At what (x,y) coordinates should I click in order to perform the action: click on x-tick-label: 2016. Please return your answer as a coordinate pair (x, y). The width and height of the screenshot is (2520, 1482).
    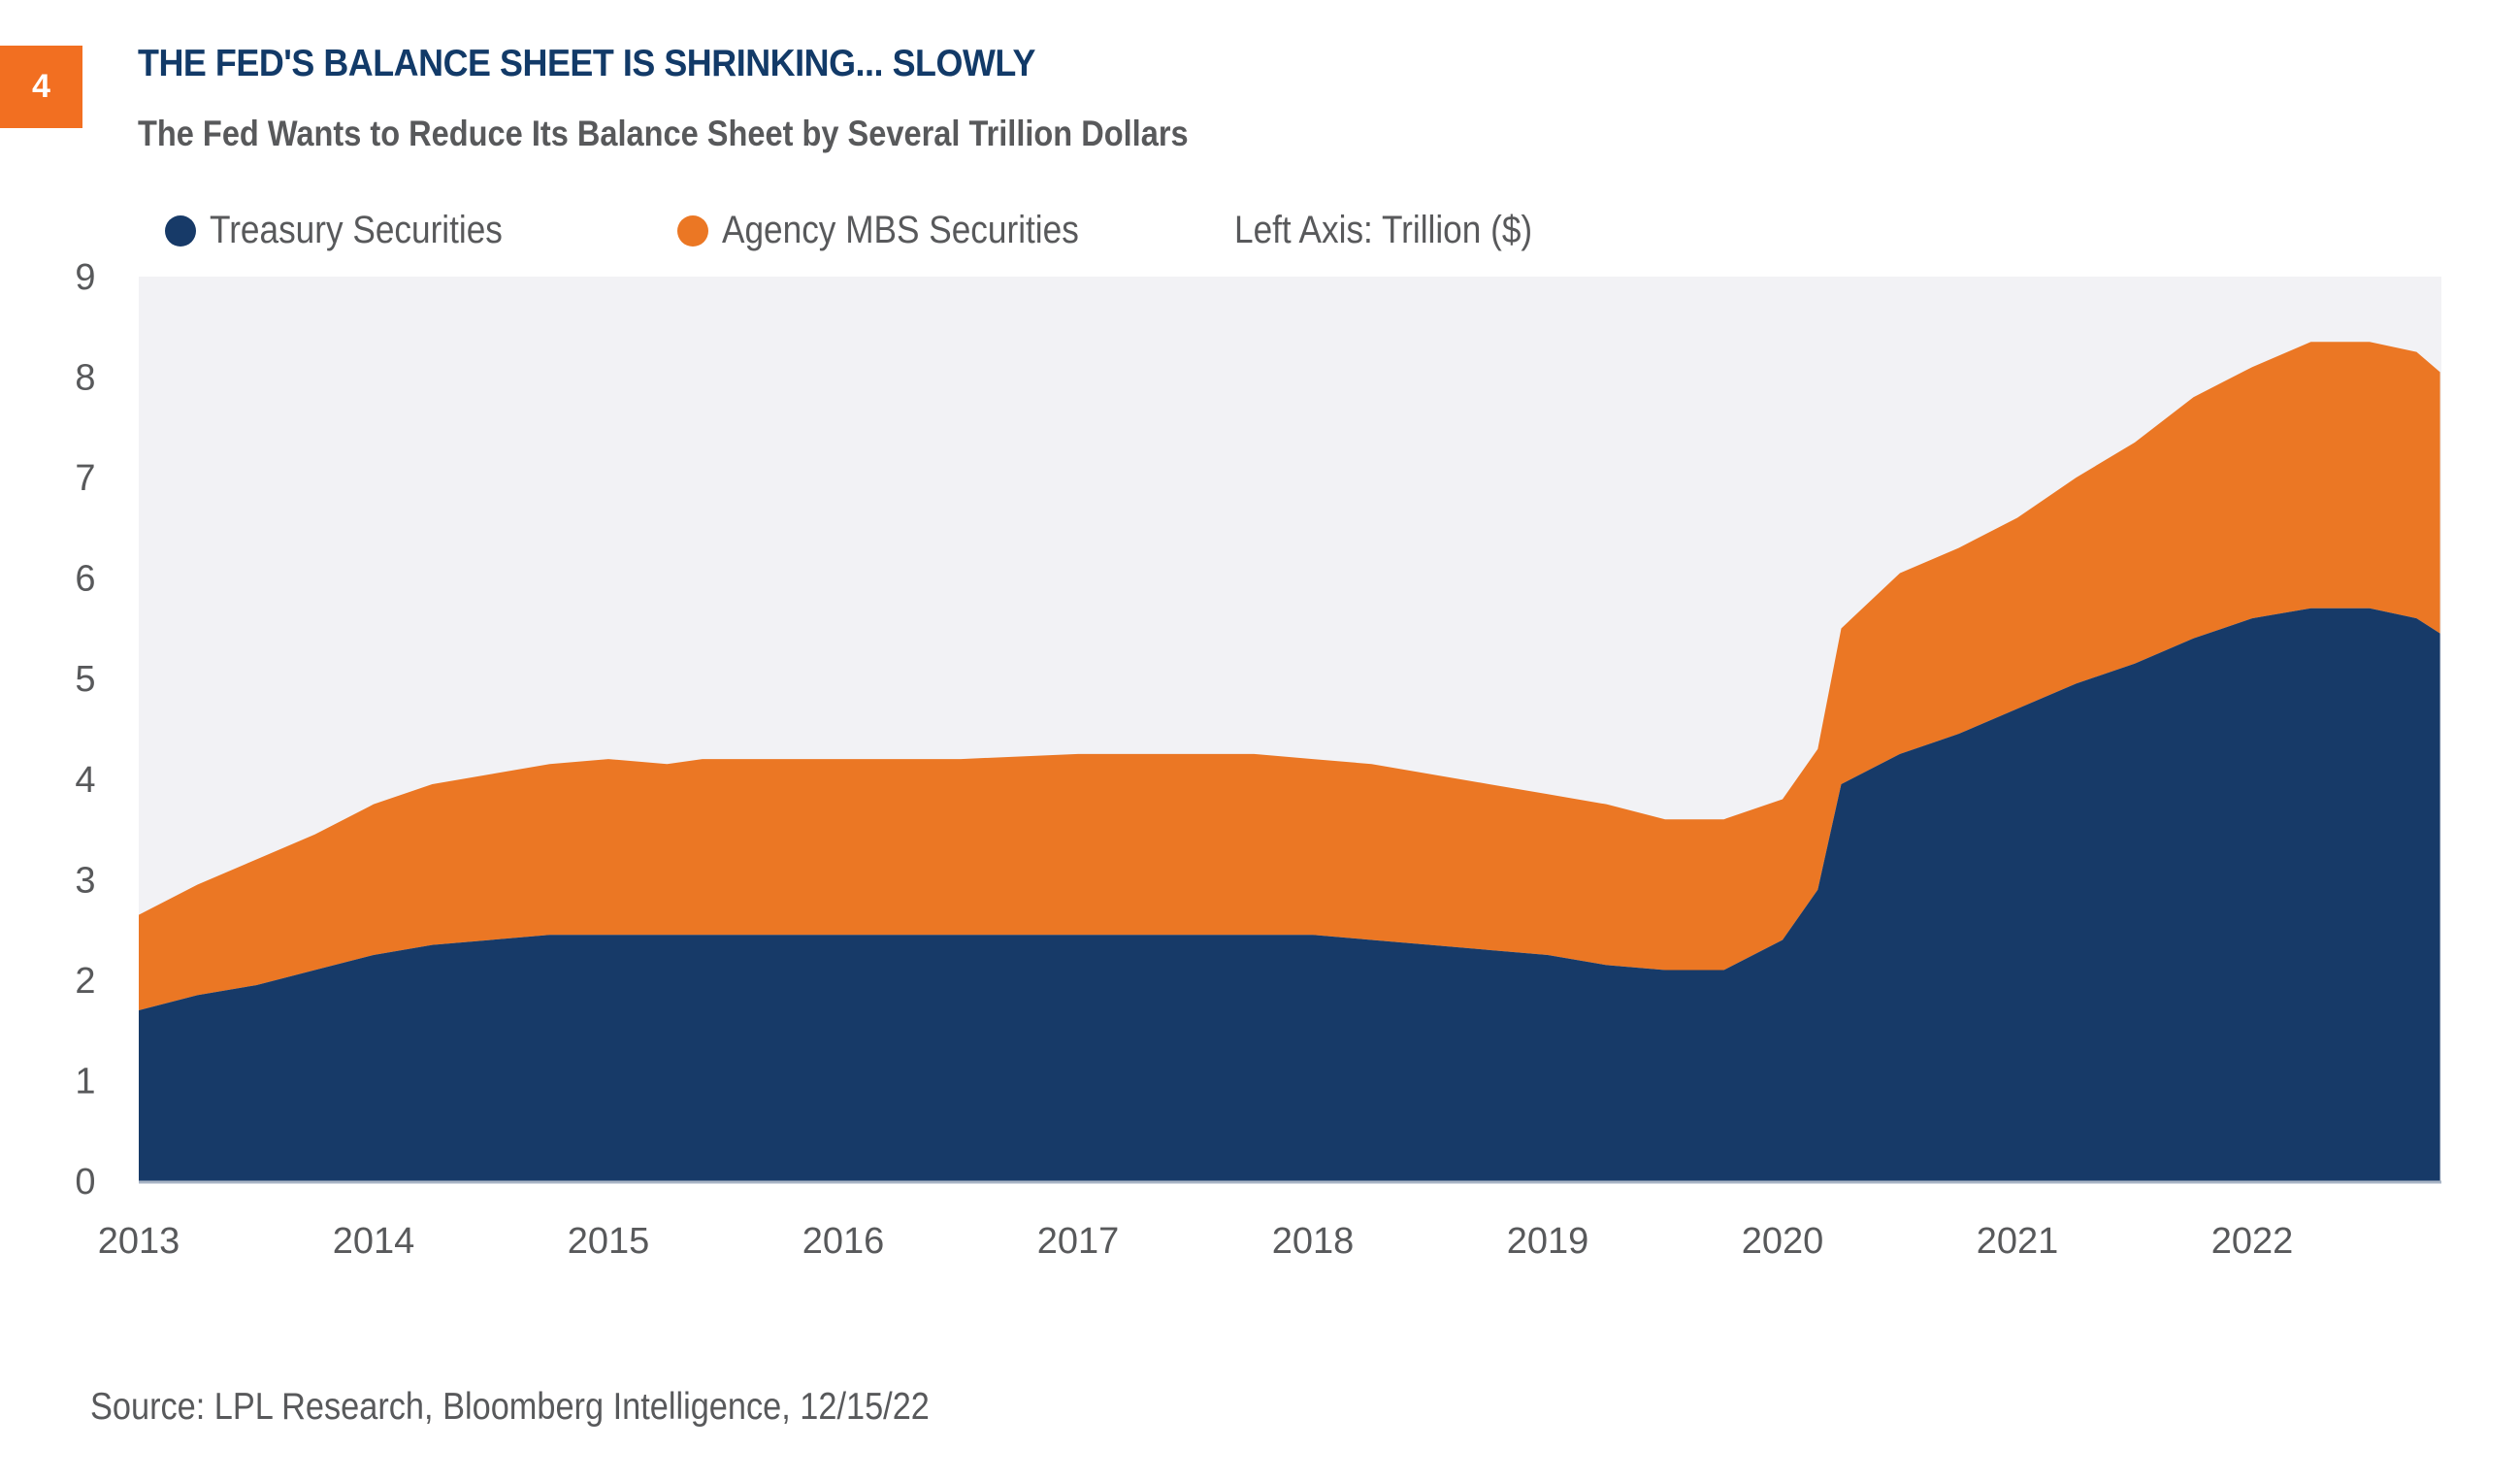
    Looking at the image, I should click on (843, 1242).